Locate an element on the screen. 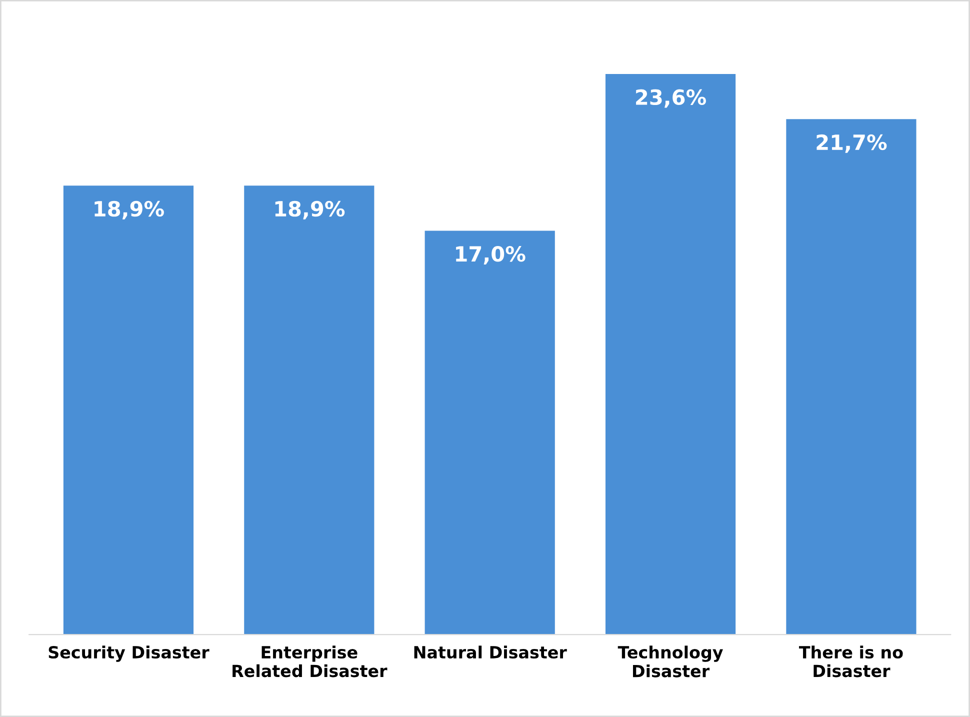  data-label: 21,7% is located at coordinates (851, 143).